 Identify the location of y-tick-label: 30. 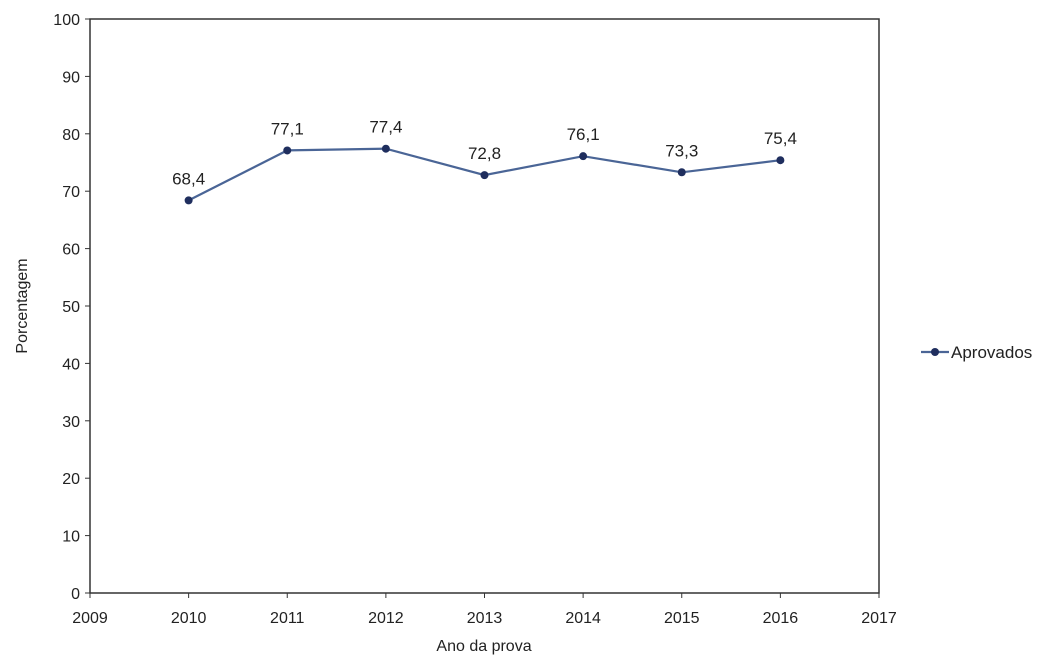
(71, 422).